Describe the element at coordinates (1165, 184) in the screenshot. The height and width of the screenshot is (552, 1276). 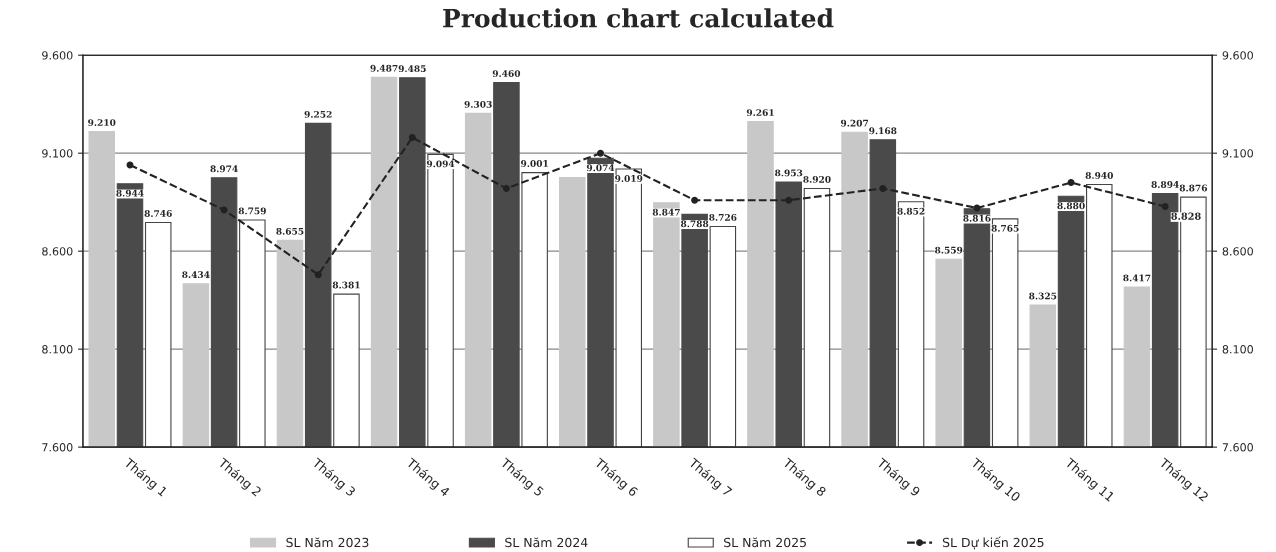
I see `data-label: 8.894` at that location.